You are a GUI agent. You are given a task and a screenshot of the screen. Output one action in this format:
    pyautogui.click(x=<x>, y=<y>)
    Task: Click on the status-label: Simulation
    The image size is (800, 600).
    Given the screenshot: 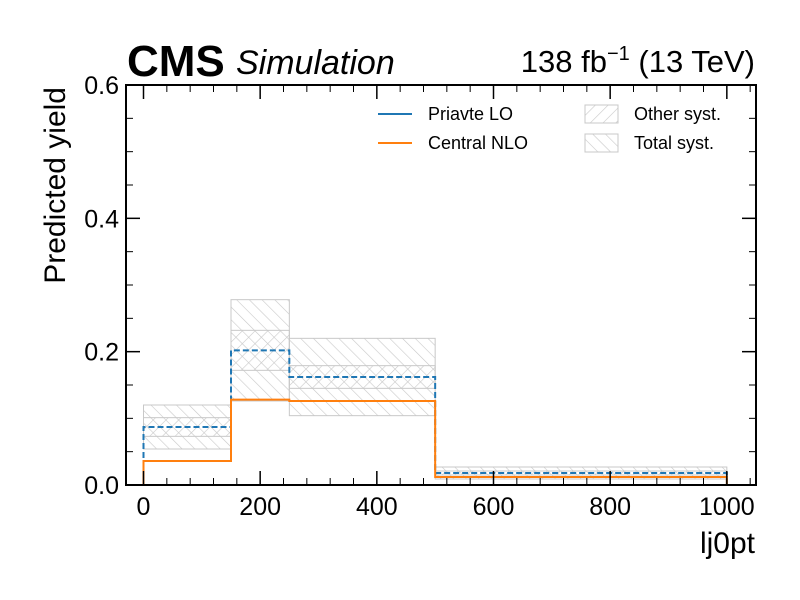 What is the action you would take?
    pyautogui.click(x=315, y=63)
    